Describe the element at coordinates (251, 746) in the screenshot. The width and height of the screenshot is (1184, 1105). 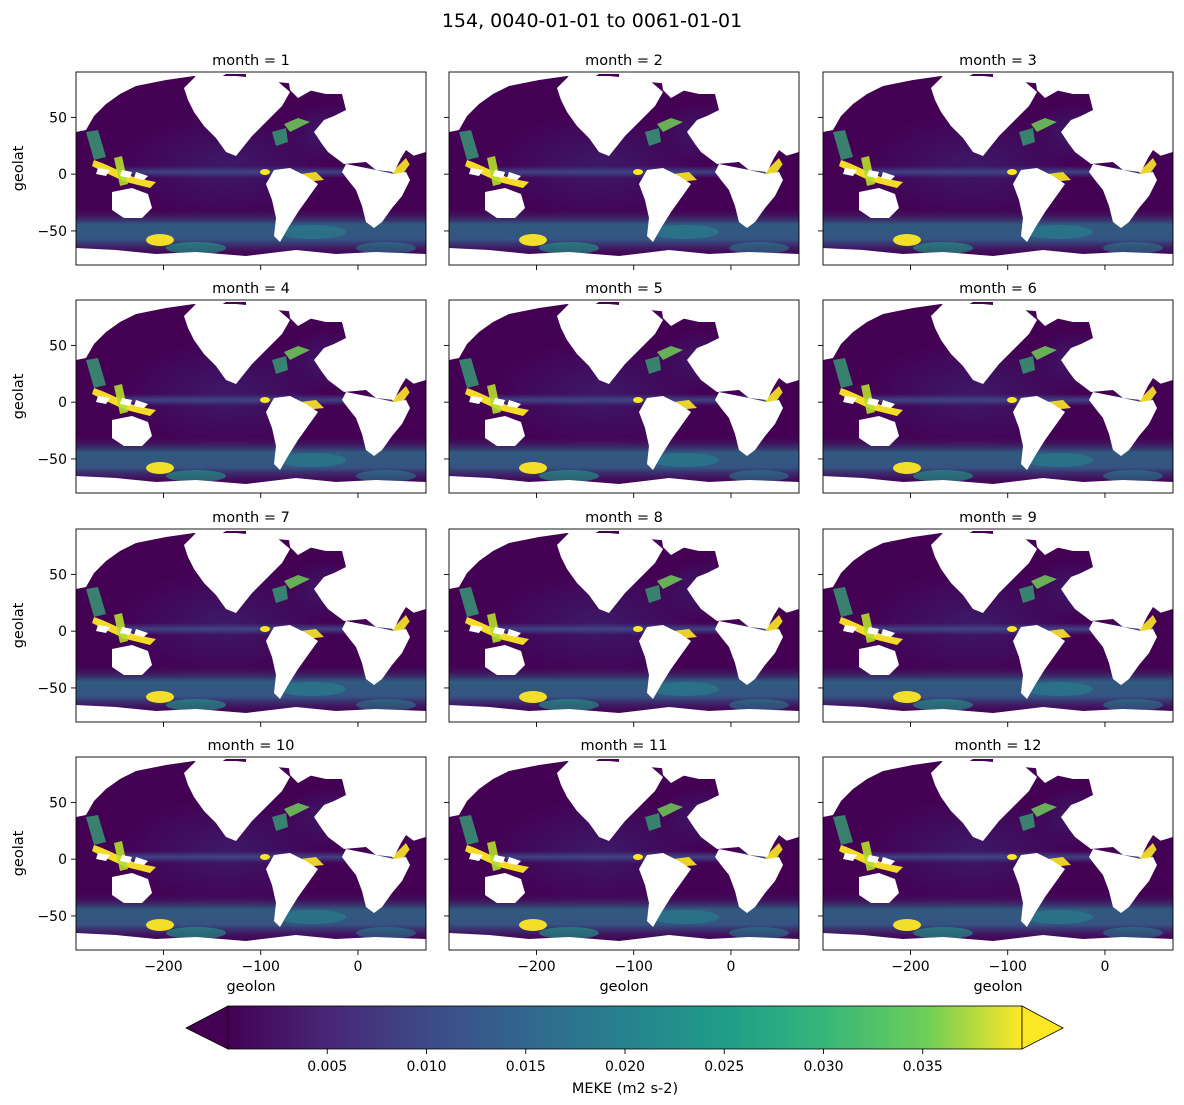
I see `panel-title: month = 10` at that location.